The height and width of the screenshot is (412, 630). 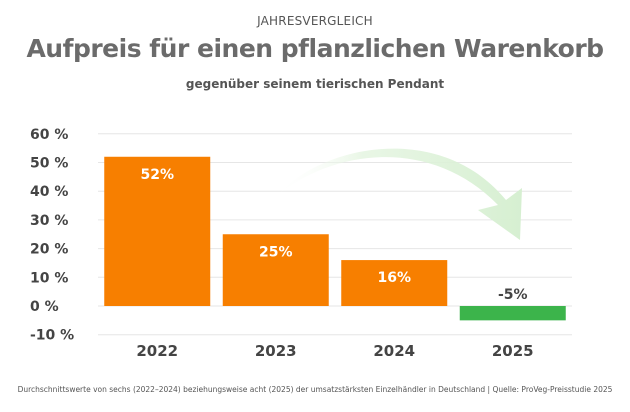 What do you see at coordinates (49, 192) in the screenshot?
I see `y-tick-label: 40 %` at bounding box center [49, 192].